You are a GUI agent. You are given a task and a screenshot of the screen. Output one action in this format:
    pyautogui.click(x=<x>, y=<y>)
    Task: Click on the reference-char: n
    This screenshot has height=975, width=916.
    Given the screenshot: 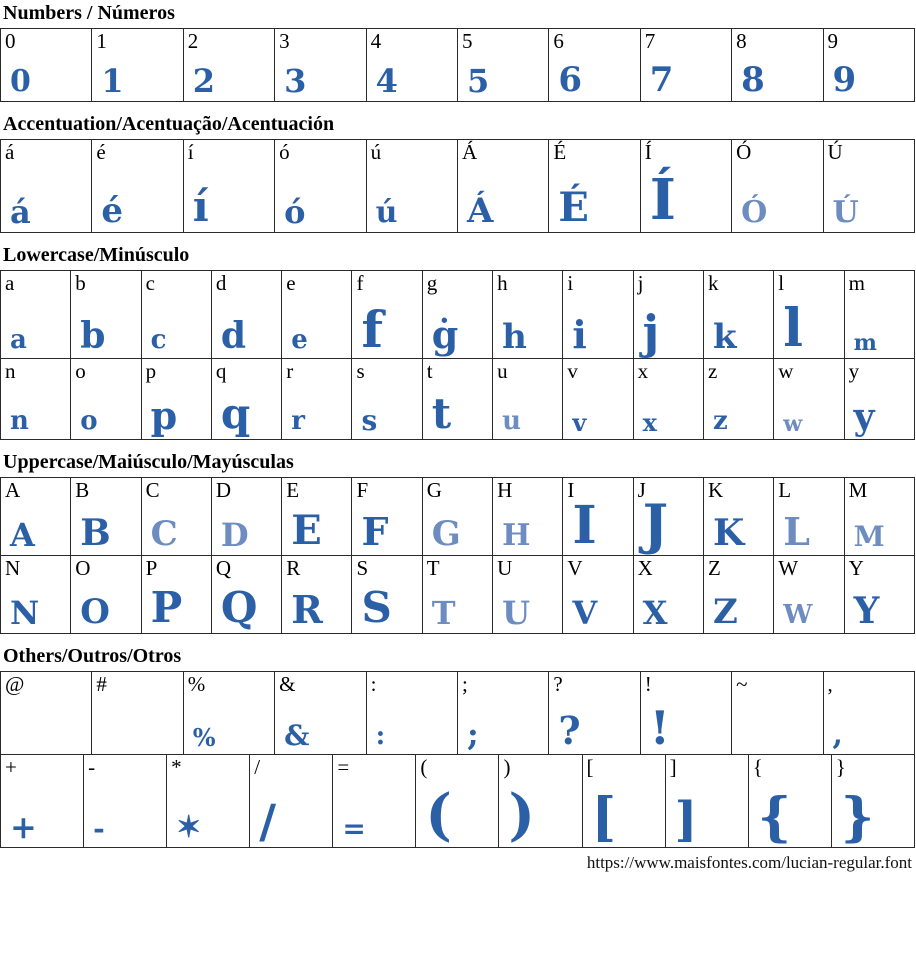 What is the action you would take?
    pyautogui.click(x=10, y=371)
    